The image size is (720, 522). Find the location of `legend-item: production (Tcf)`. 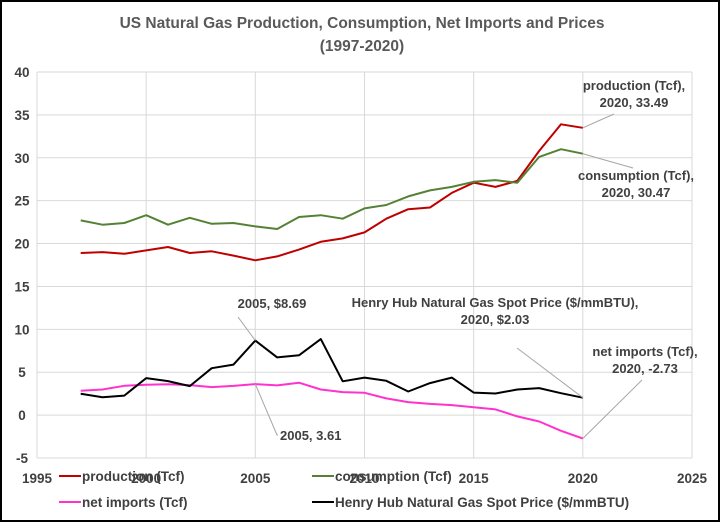

legend-item: production (Tcf) is located at coordinates (121, 476).